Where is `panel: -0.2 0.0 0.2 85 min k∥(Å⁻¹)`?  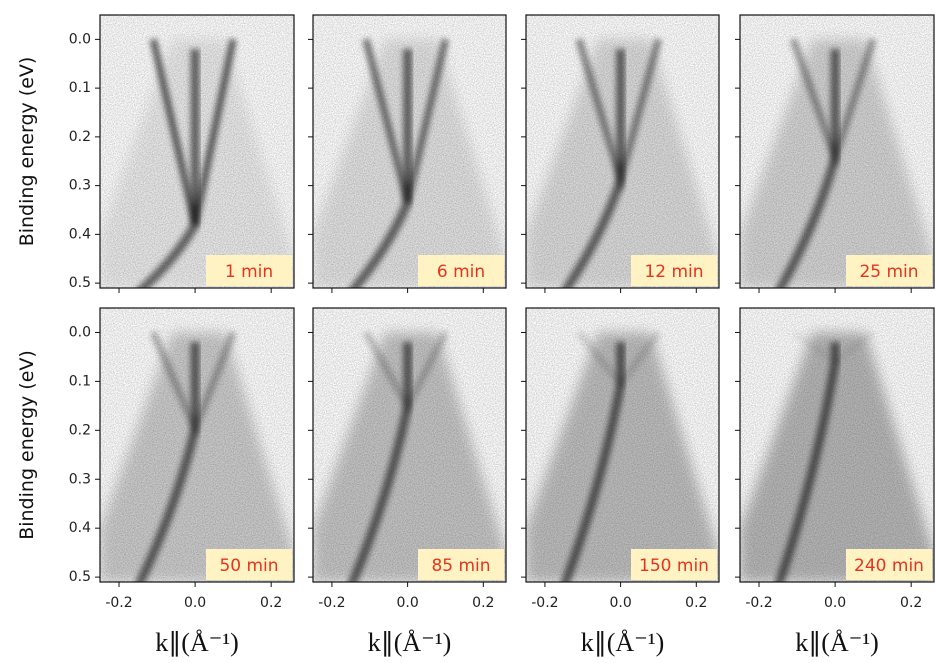
panel: -0.2 0.0 0.2 85 min k∥(Å⁻¹) is located at coordinates (407, 482).